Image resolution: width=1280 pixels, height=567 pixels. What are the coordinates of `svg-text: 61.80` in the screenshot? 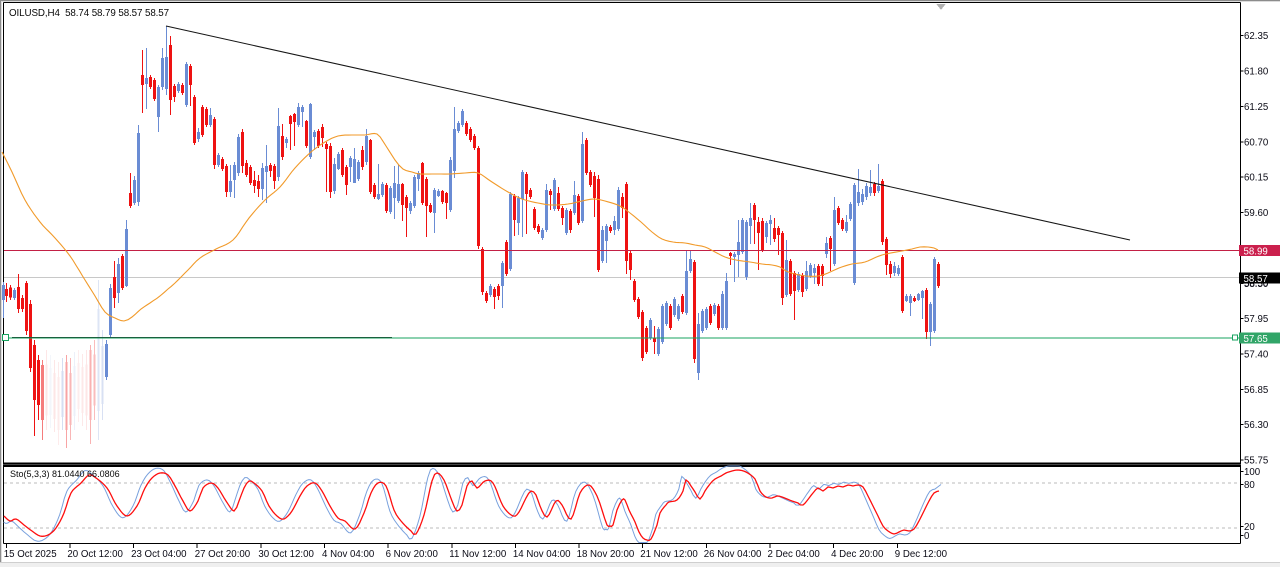 It's located at (1256, 72).